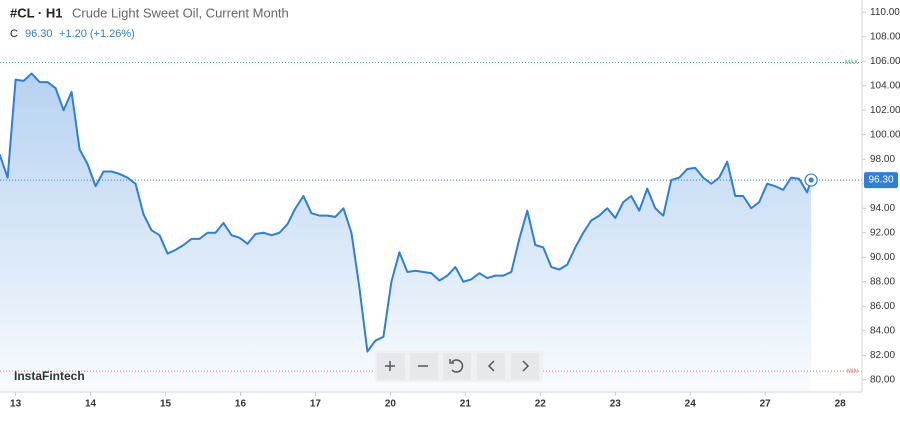  I want to click on y-tick-label: 92.00, so click(882, 232).